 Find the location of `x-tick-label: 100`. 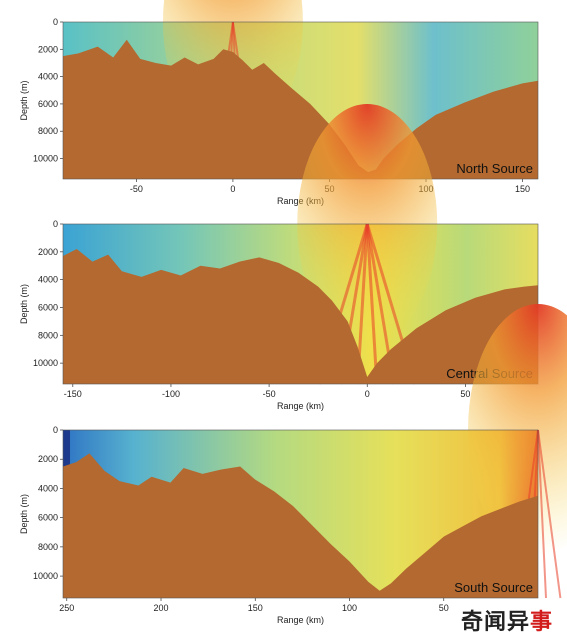

x-tick-label: 100 is located at coordinates (349, 608).